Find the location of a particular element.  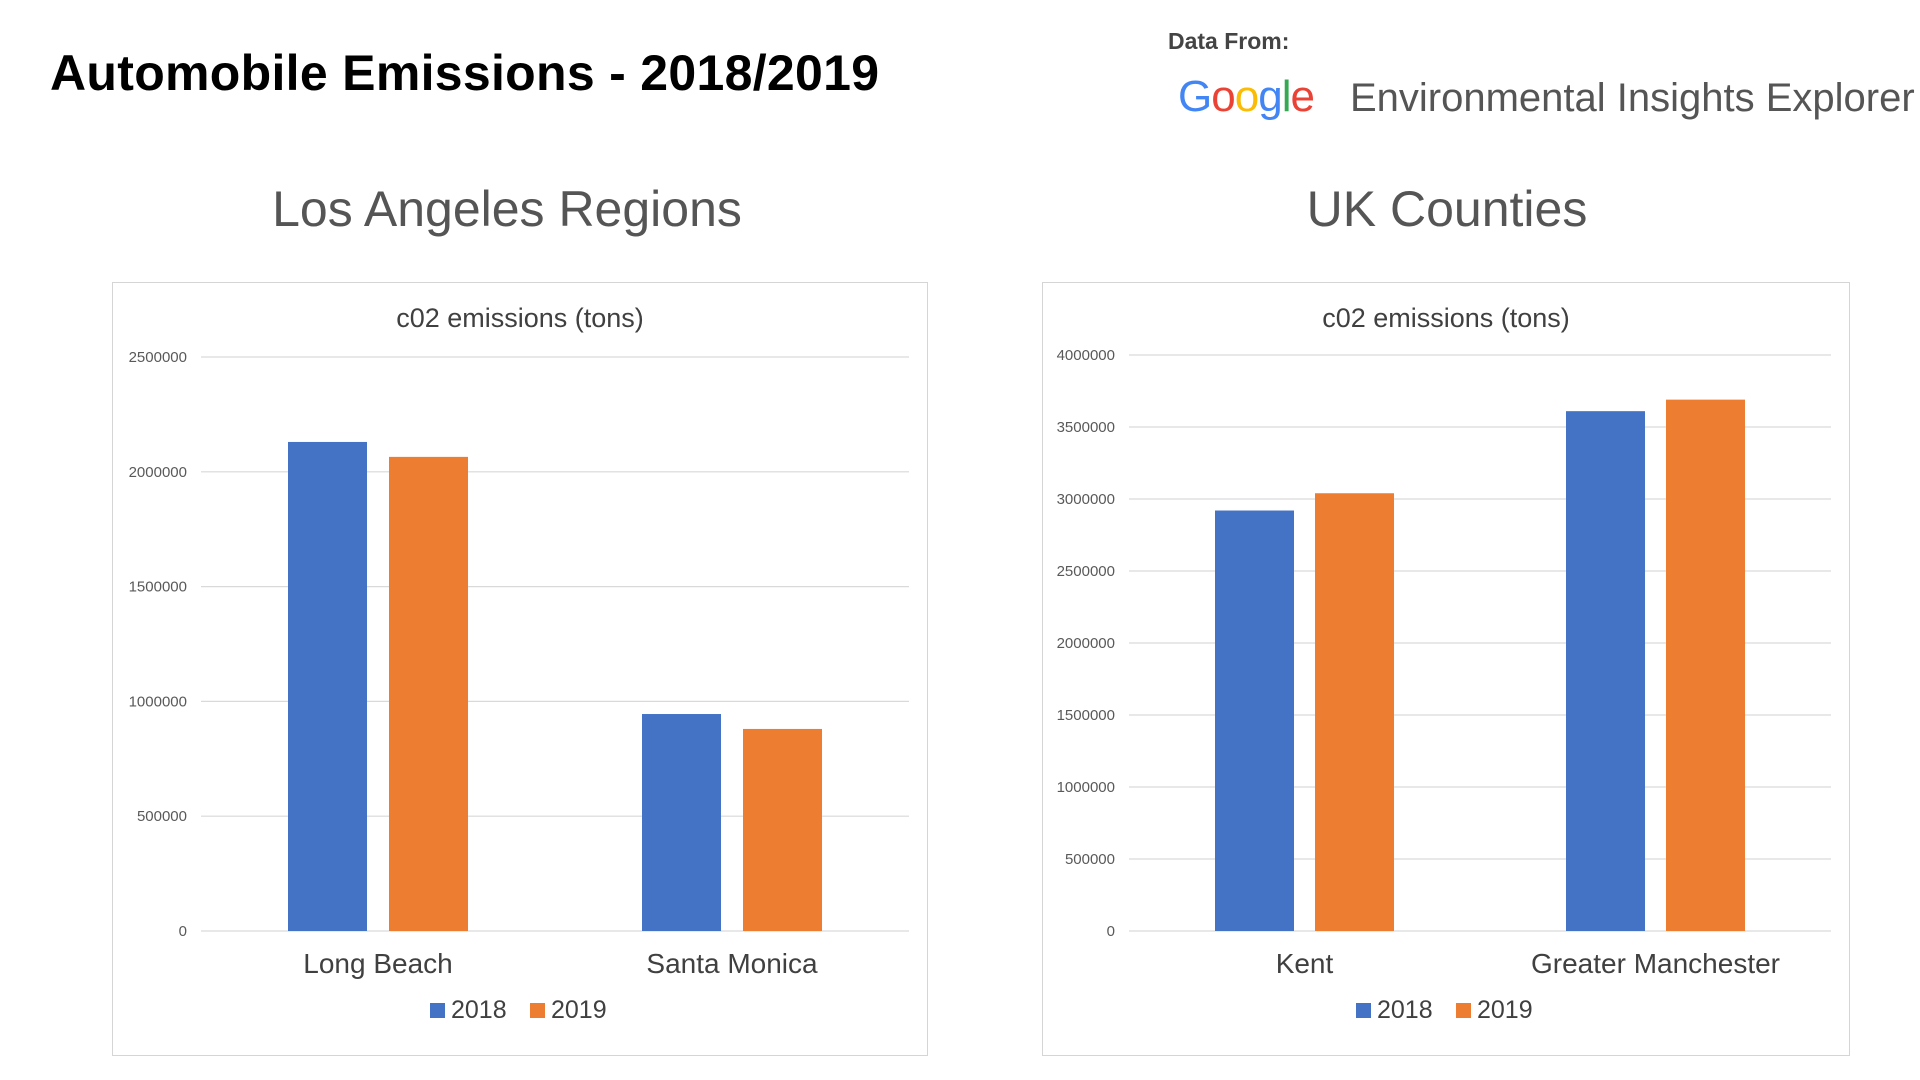

x-category-label: Greater Manchester is located at coordinates (1655, 963).